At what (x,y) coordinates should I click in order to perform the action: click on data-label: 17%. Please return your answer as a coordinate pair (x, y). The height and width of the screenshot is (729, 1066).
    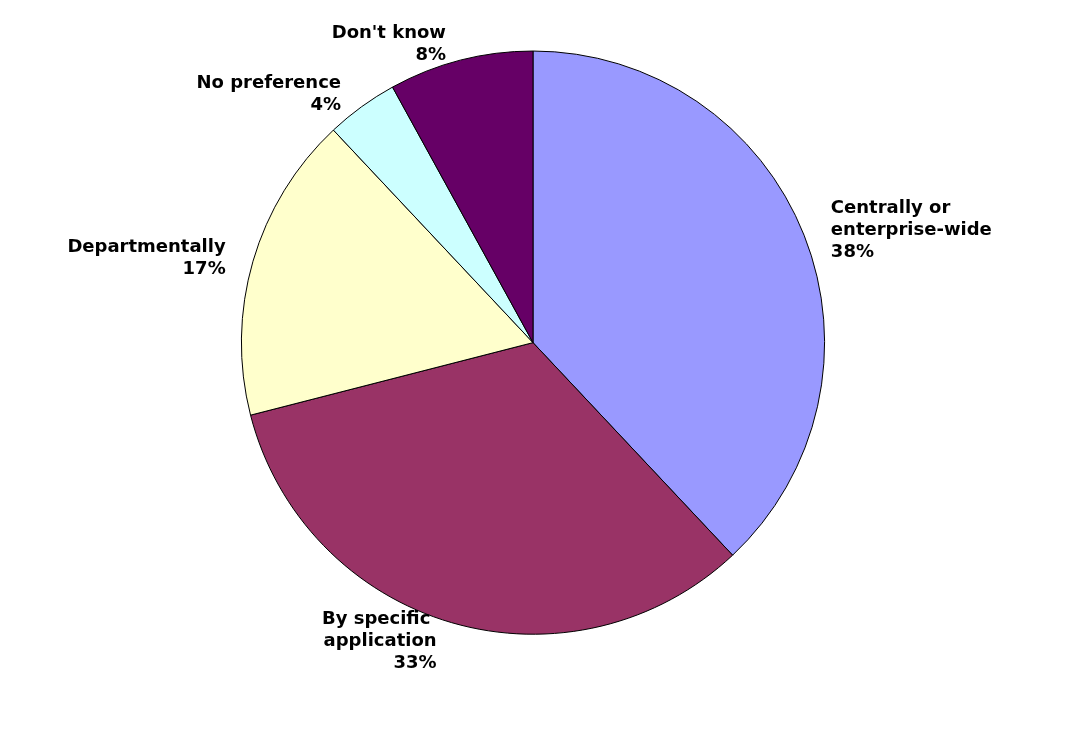
    Looking at the image, I should click on (204, 267).